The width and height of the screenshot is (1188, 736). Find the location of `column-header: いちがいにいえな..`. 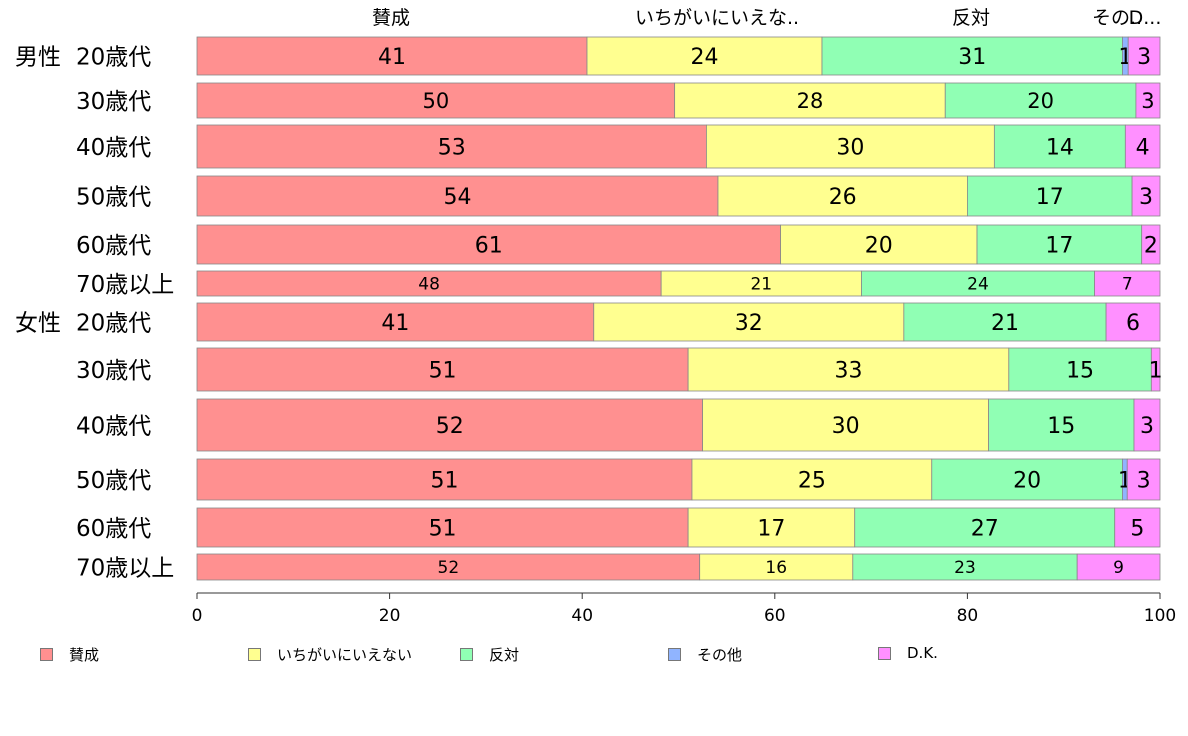

column-header: いちがいにいえな.. is located at coordinates (717, 18).